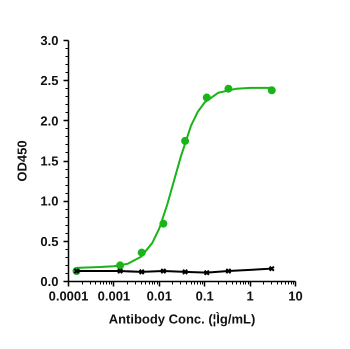 This screenshot has height=349, width=350. Describe the element at coordinates (250, 296) in the screenshot. I see `x-tick-label: 1` at that location.